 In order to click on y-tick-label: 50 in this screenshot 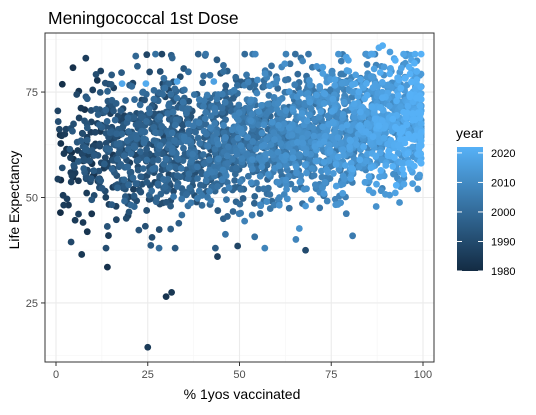, I will do `click(32, 199)`.